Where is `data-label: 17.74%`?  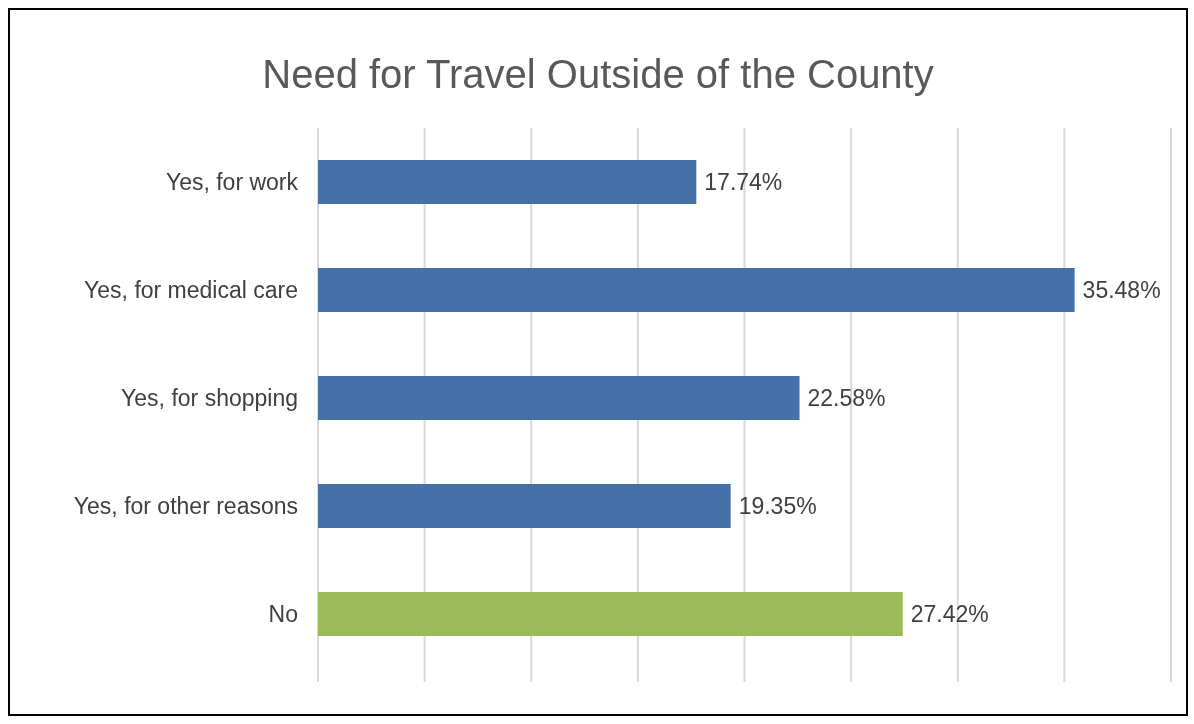 data-label: 17.74% is located at coordinates (743, 182).